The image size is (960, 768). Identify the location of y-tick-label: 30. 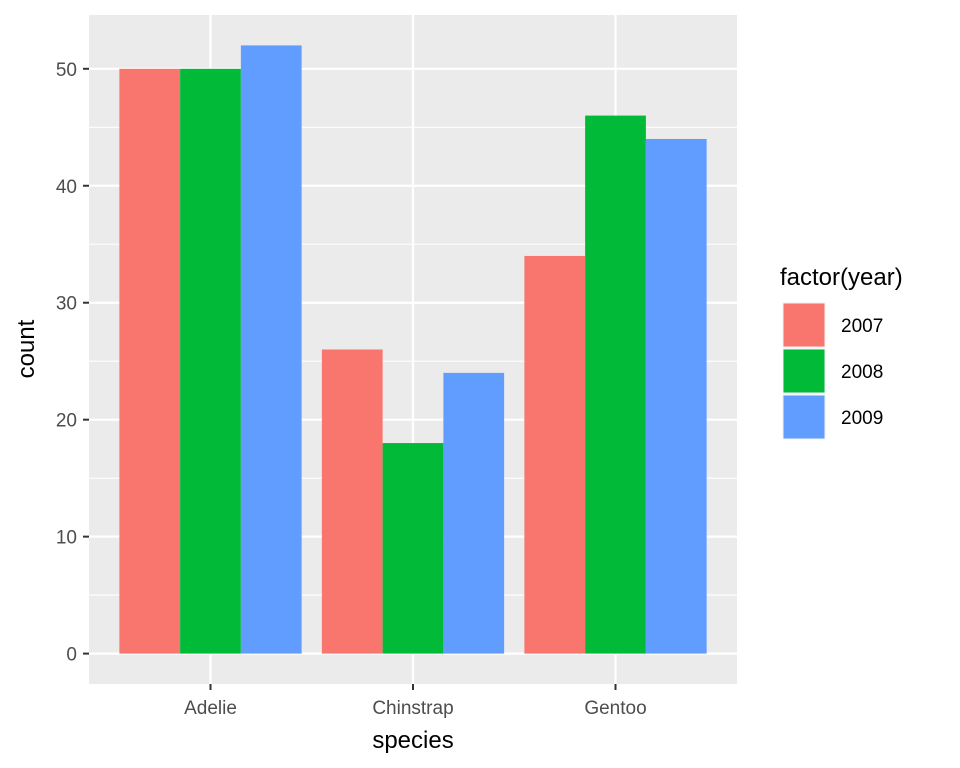
(66, 304).